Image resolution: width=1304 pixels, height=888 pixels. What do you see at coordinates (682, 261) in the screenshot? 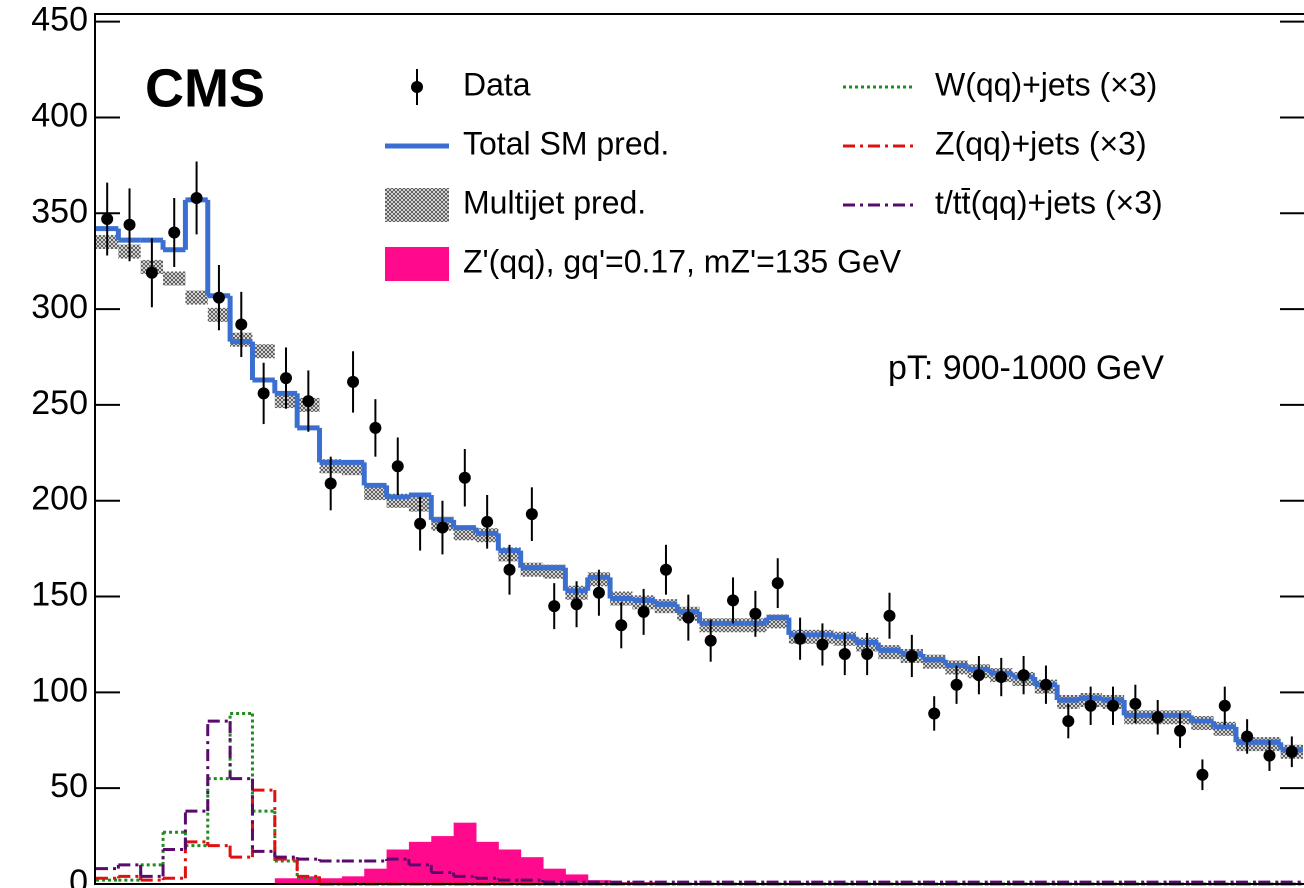
I see `legend-label: Z'(qq), gq'=0.17, mZ'=135 GeV` at bounding box center [682, 261].